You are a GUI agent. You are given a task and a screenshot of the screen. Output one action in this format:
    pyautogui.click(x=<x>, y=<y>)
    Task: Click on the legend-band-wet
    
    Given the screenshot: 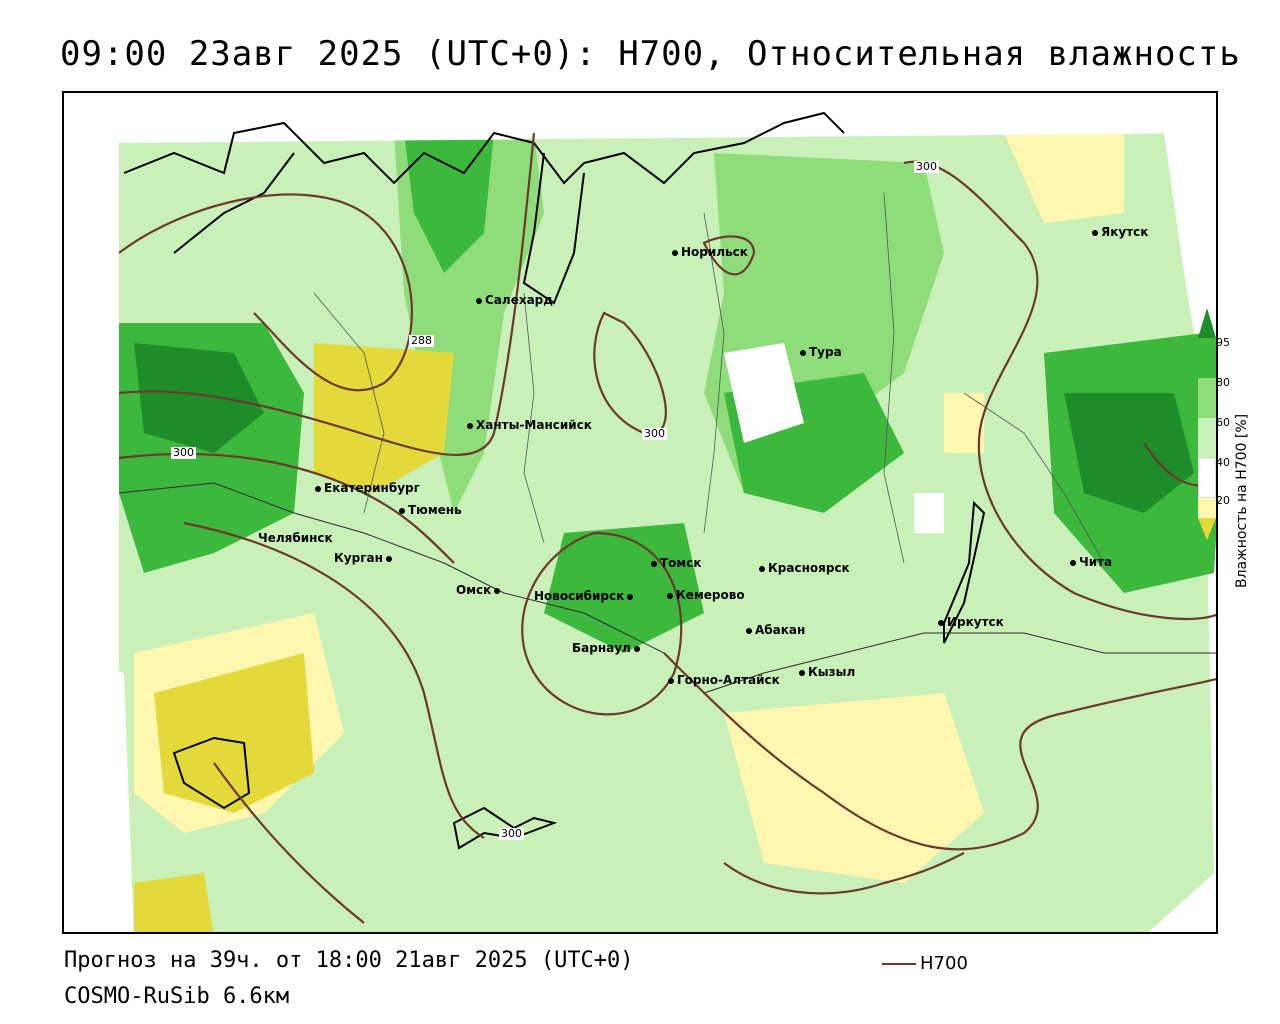 What is the action you would take?
    pyautogui.click(x=1207, y=398)
    